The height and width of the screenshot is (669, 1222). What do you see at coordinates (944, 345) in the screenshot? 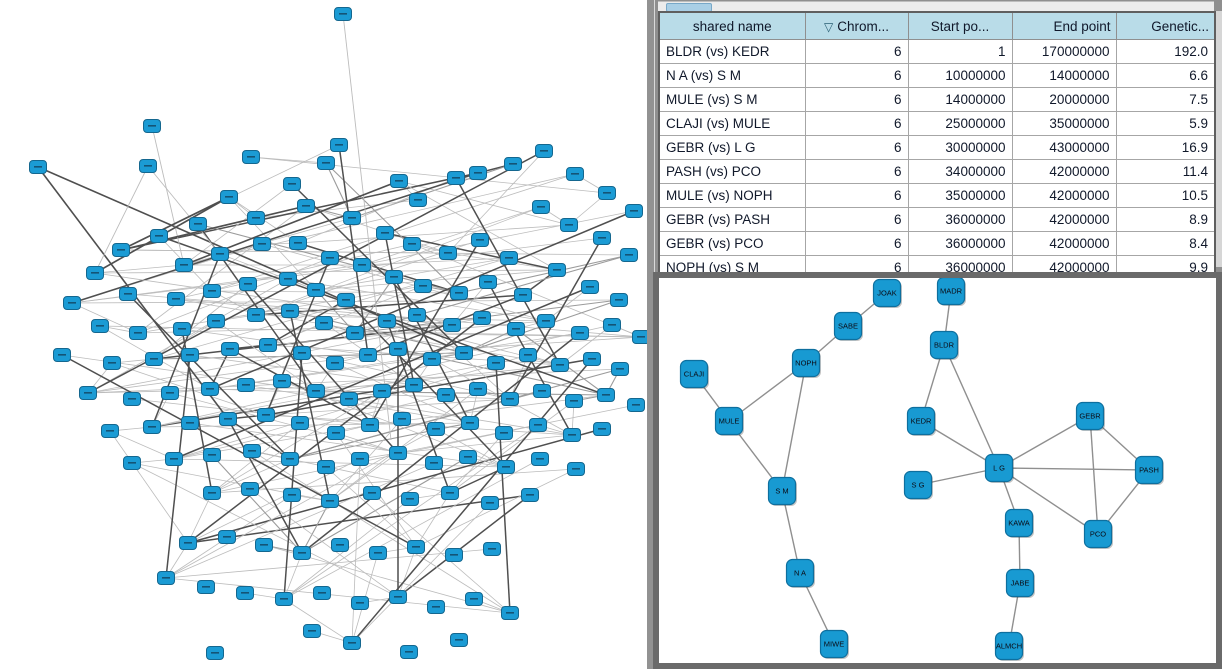
I see `network-node-BLDR` at bounding box center [944, 345].